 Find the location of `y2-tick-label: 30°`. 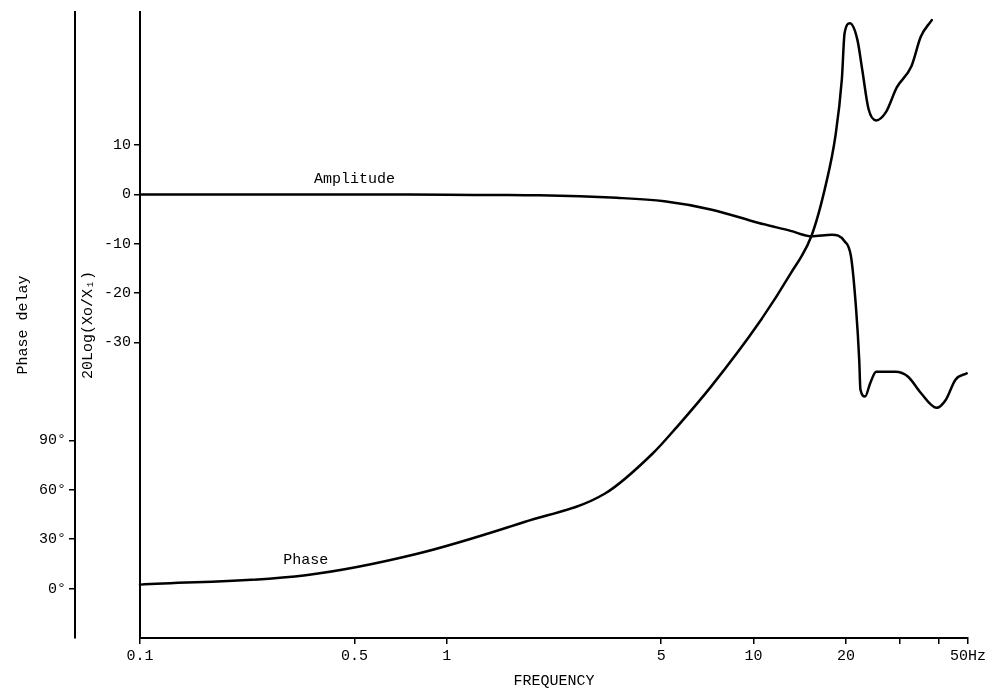

y2-tick-label: 30° is located at coordinates (52, 540).